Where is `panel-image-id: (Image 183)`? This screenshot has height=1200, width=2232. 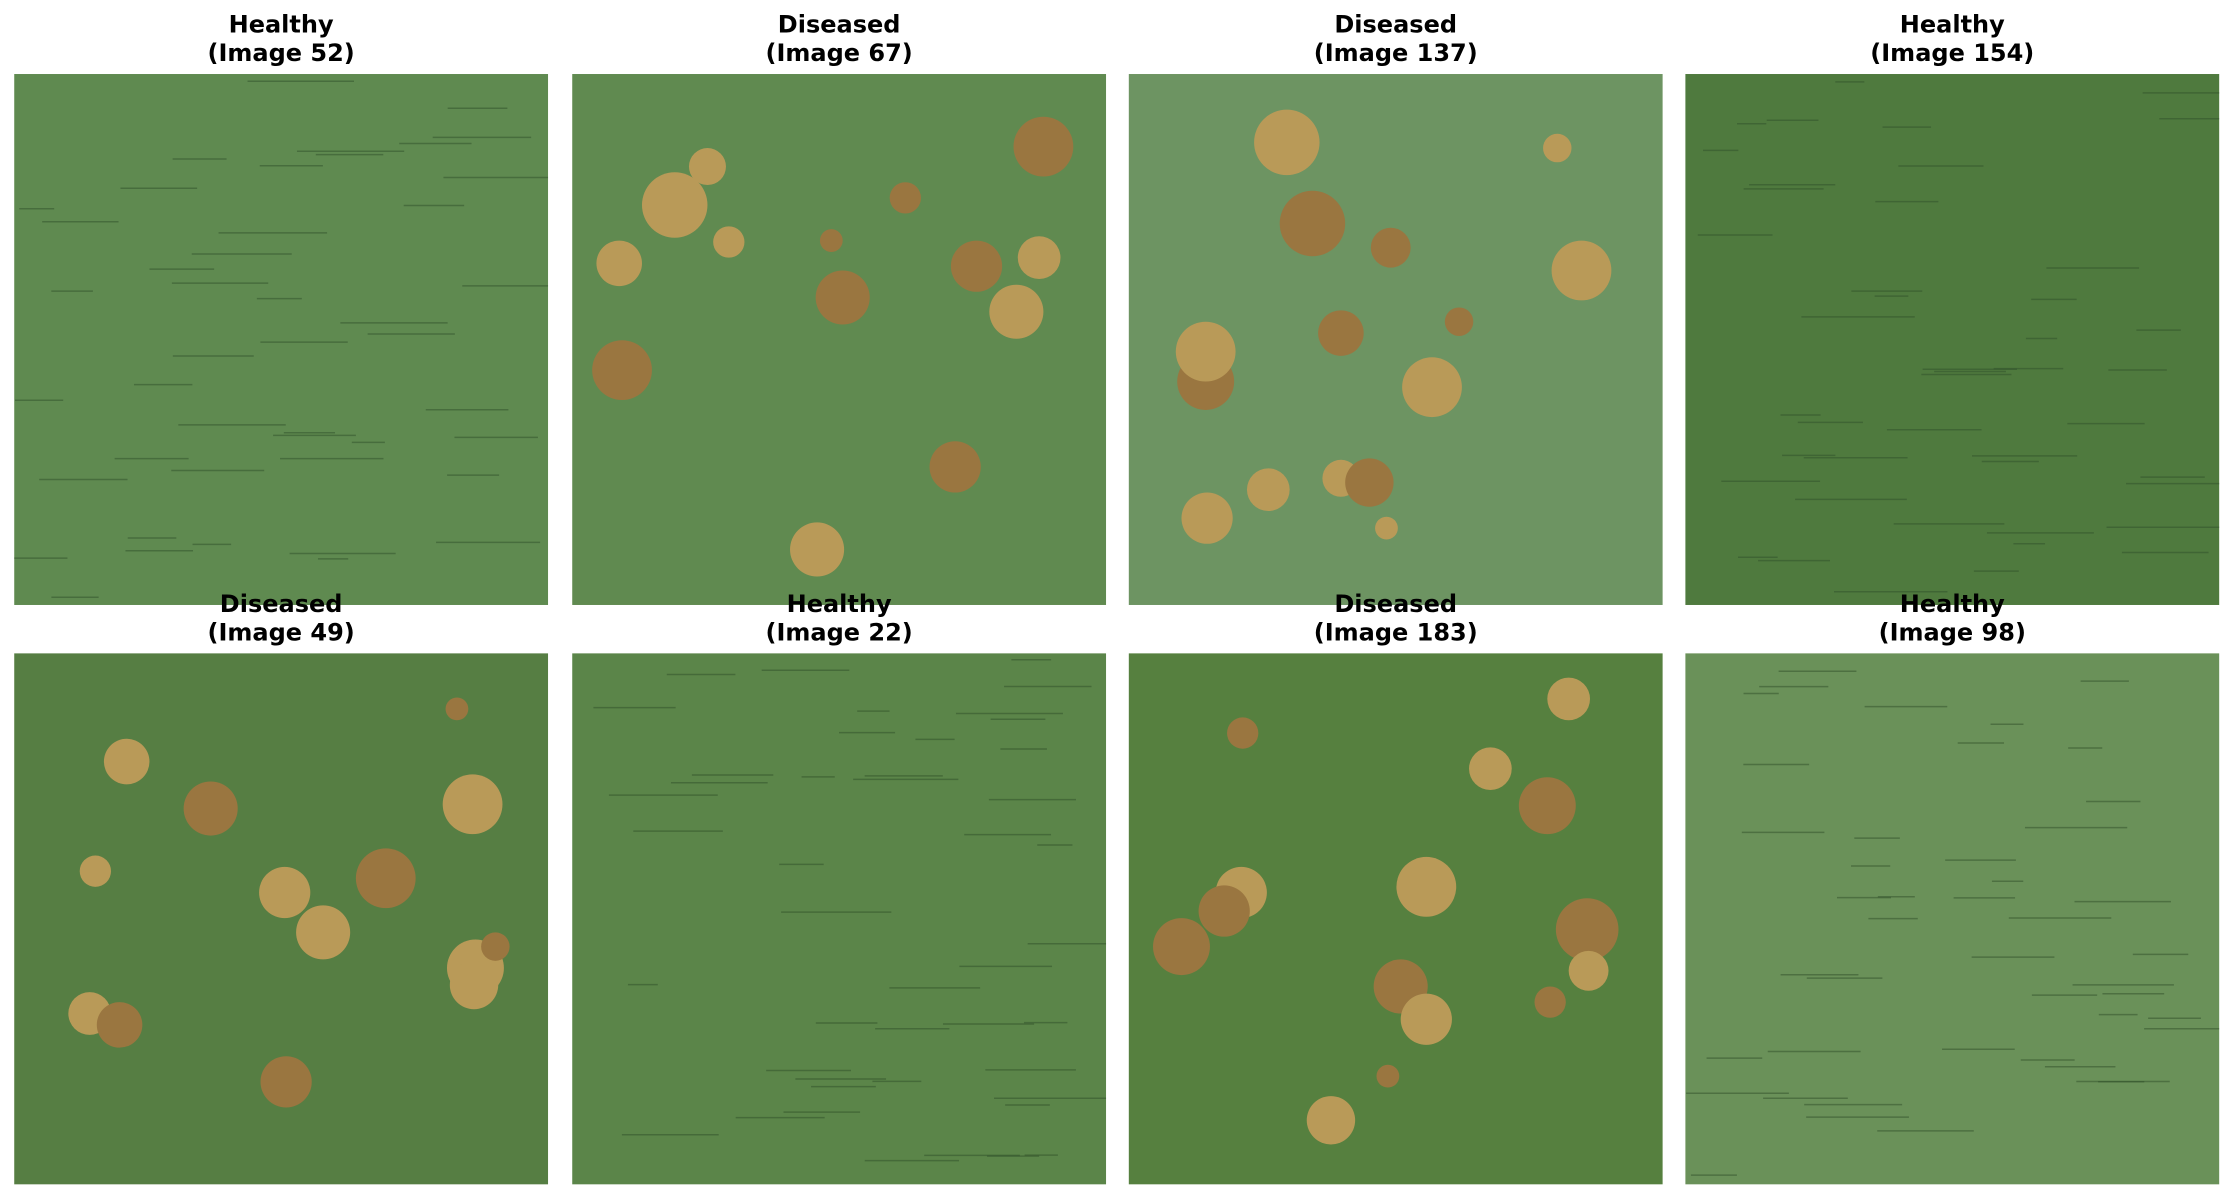
panel-image-id: (Image 183) is located at coordinates (1396, 632).